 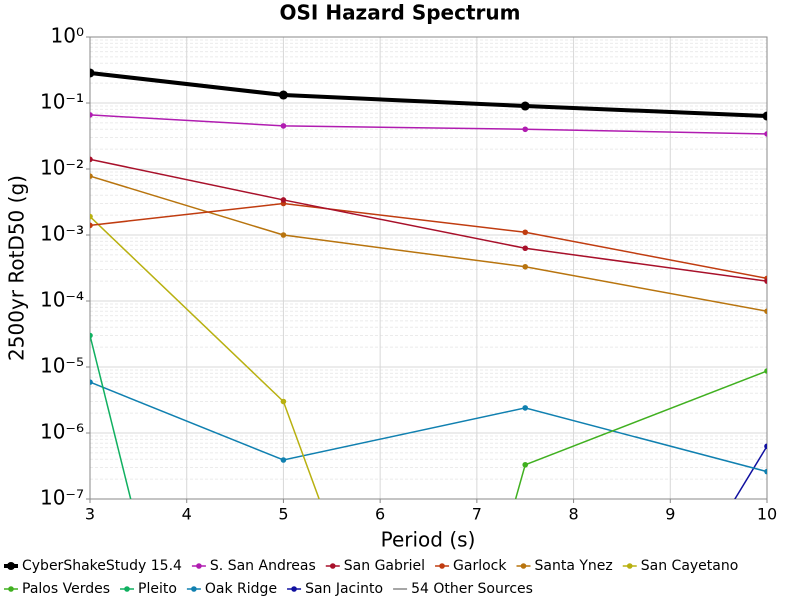 I want to click on x-tick-label: 5, so click(x=283, y=514).